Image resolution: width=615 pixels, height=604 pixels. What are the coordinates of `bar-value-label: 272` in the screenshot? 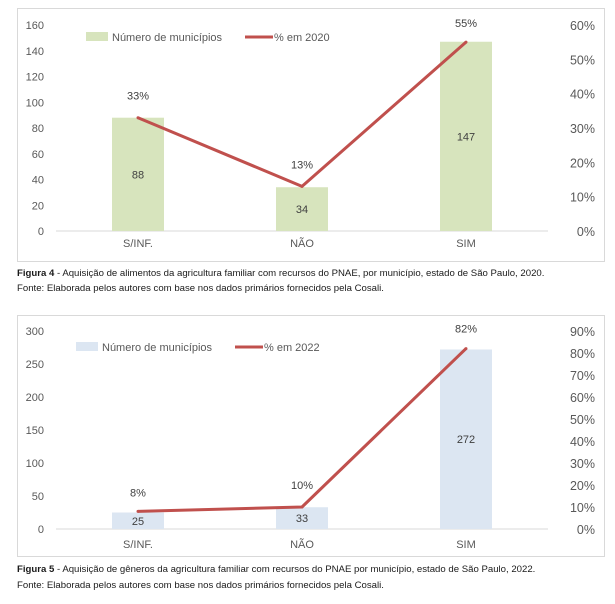 It's located at (466, 440).